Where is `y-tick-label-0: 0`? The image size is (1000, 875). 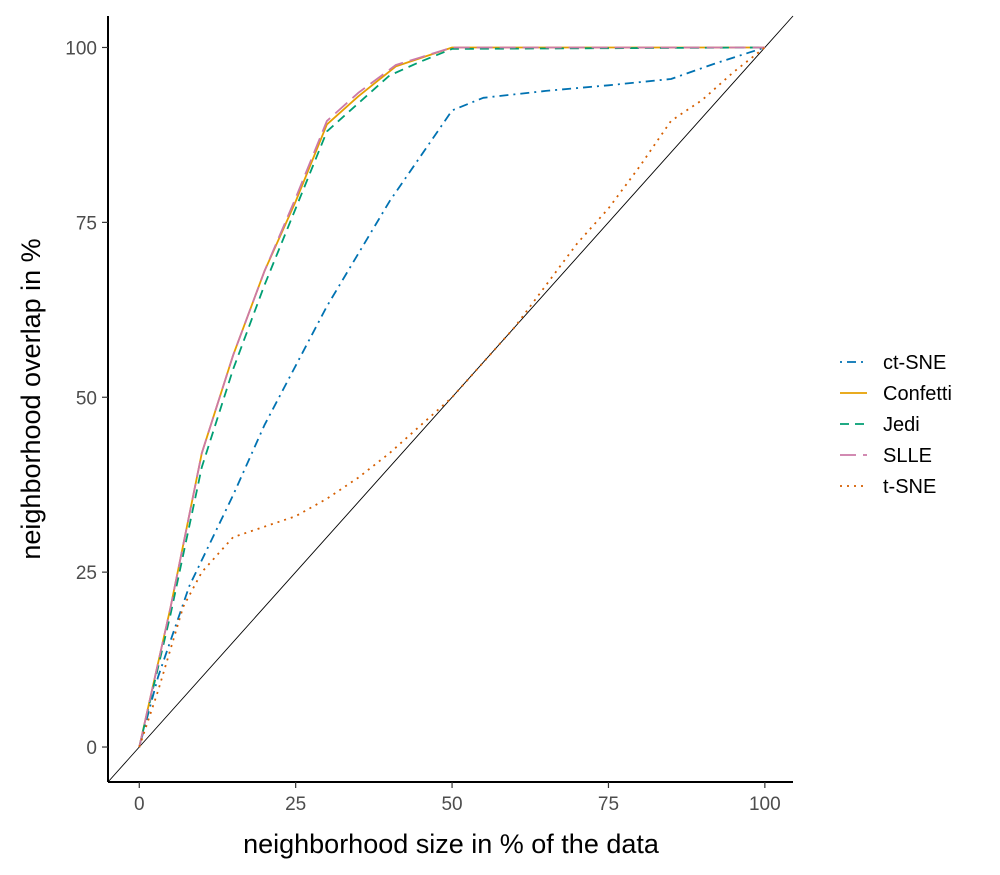
y-tick-label-0: 0 is located at coordinates (91, 748).